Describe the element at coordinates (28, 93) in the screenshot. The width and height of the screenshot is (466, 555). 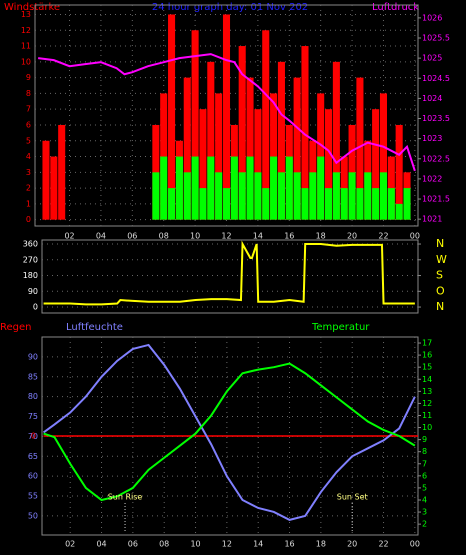
I see `y-tick-label: 8` at that location.